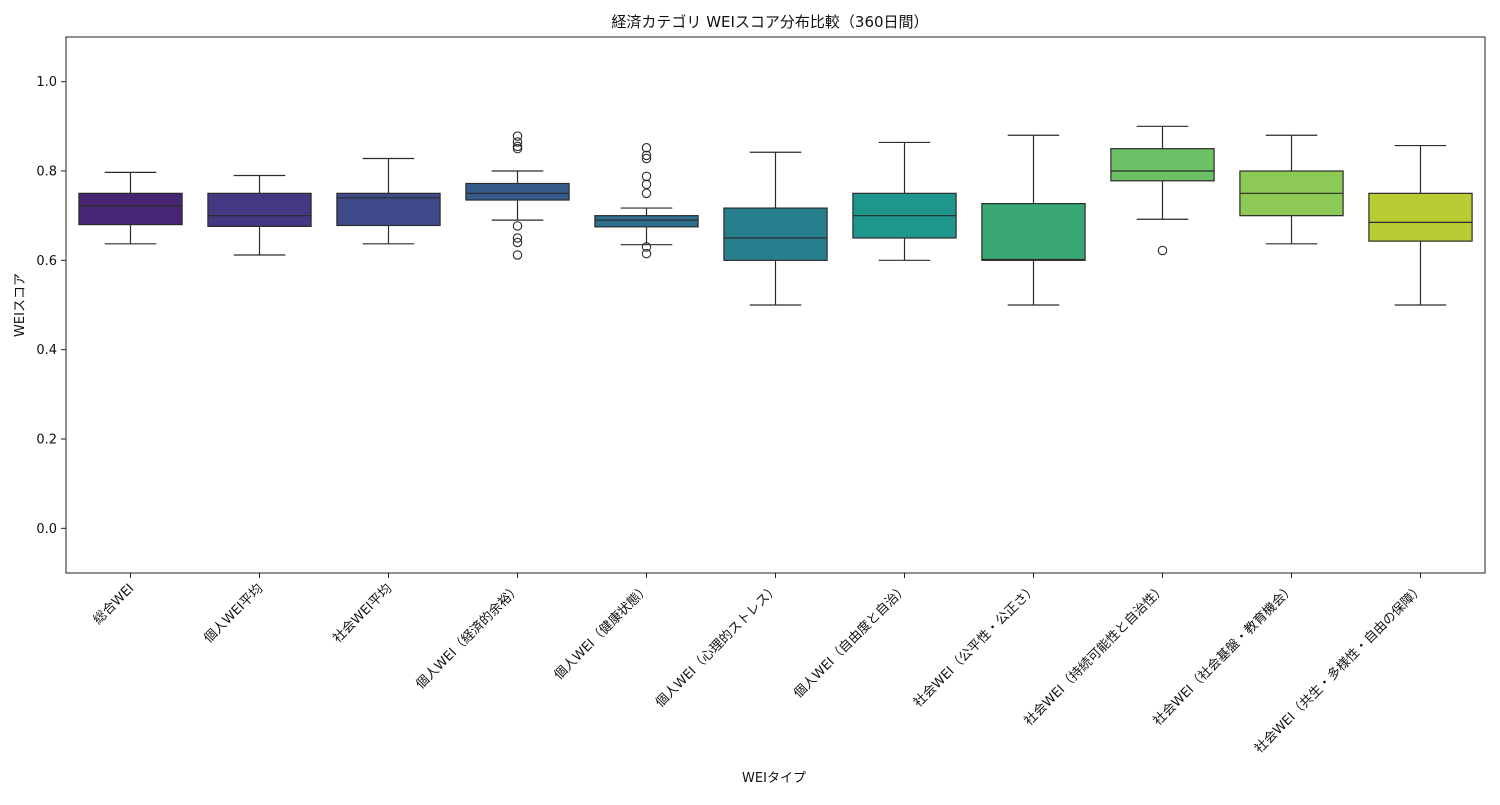 This screenshot has width=1500, height=805. I want to click on x-tick-label: 個人WEI（自由度と自治）, so click(850, 641).